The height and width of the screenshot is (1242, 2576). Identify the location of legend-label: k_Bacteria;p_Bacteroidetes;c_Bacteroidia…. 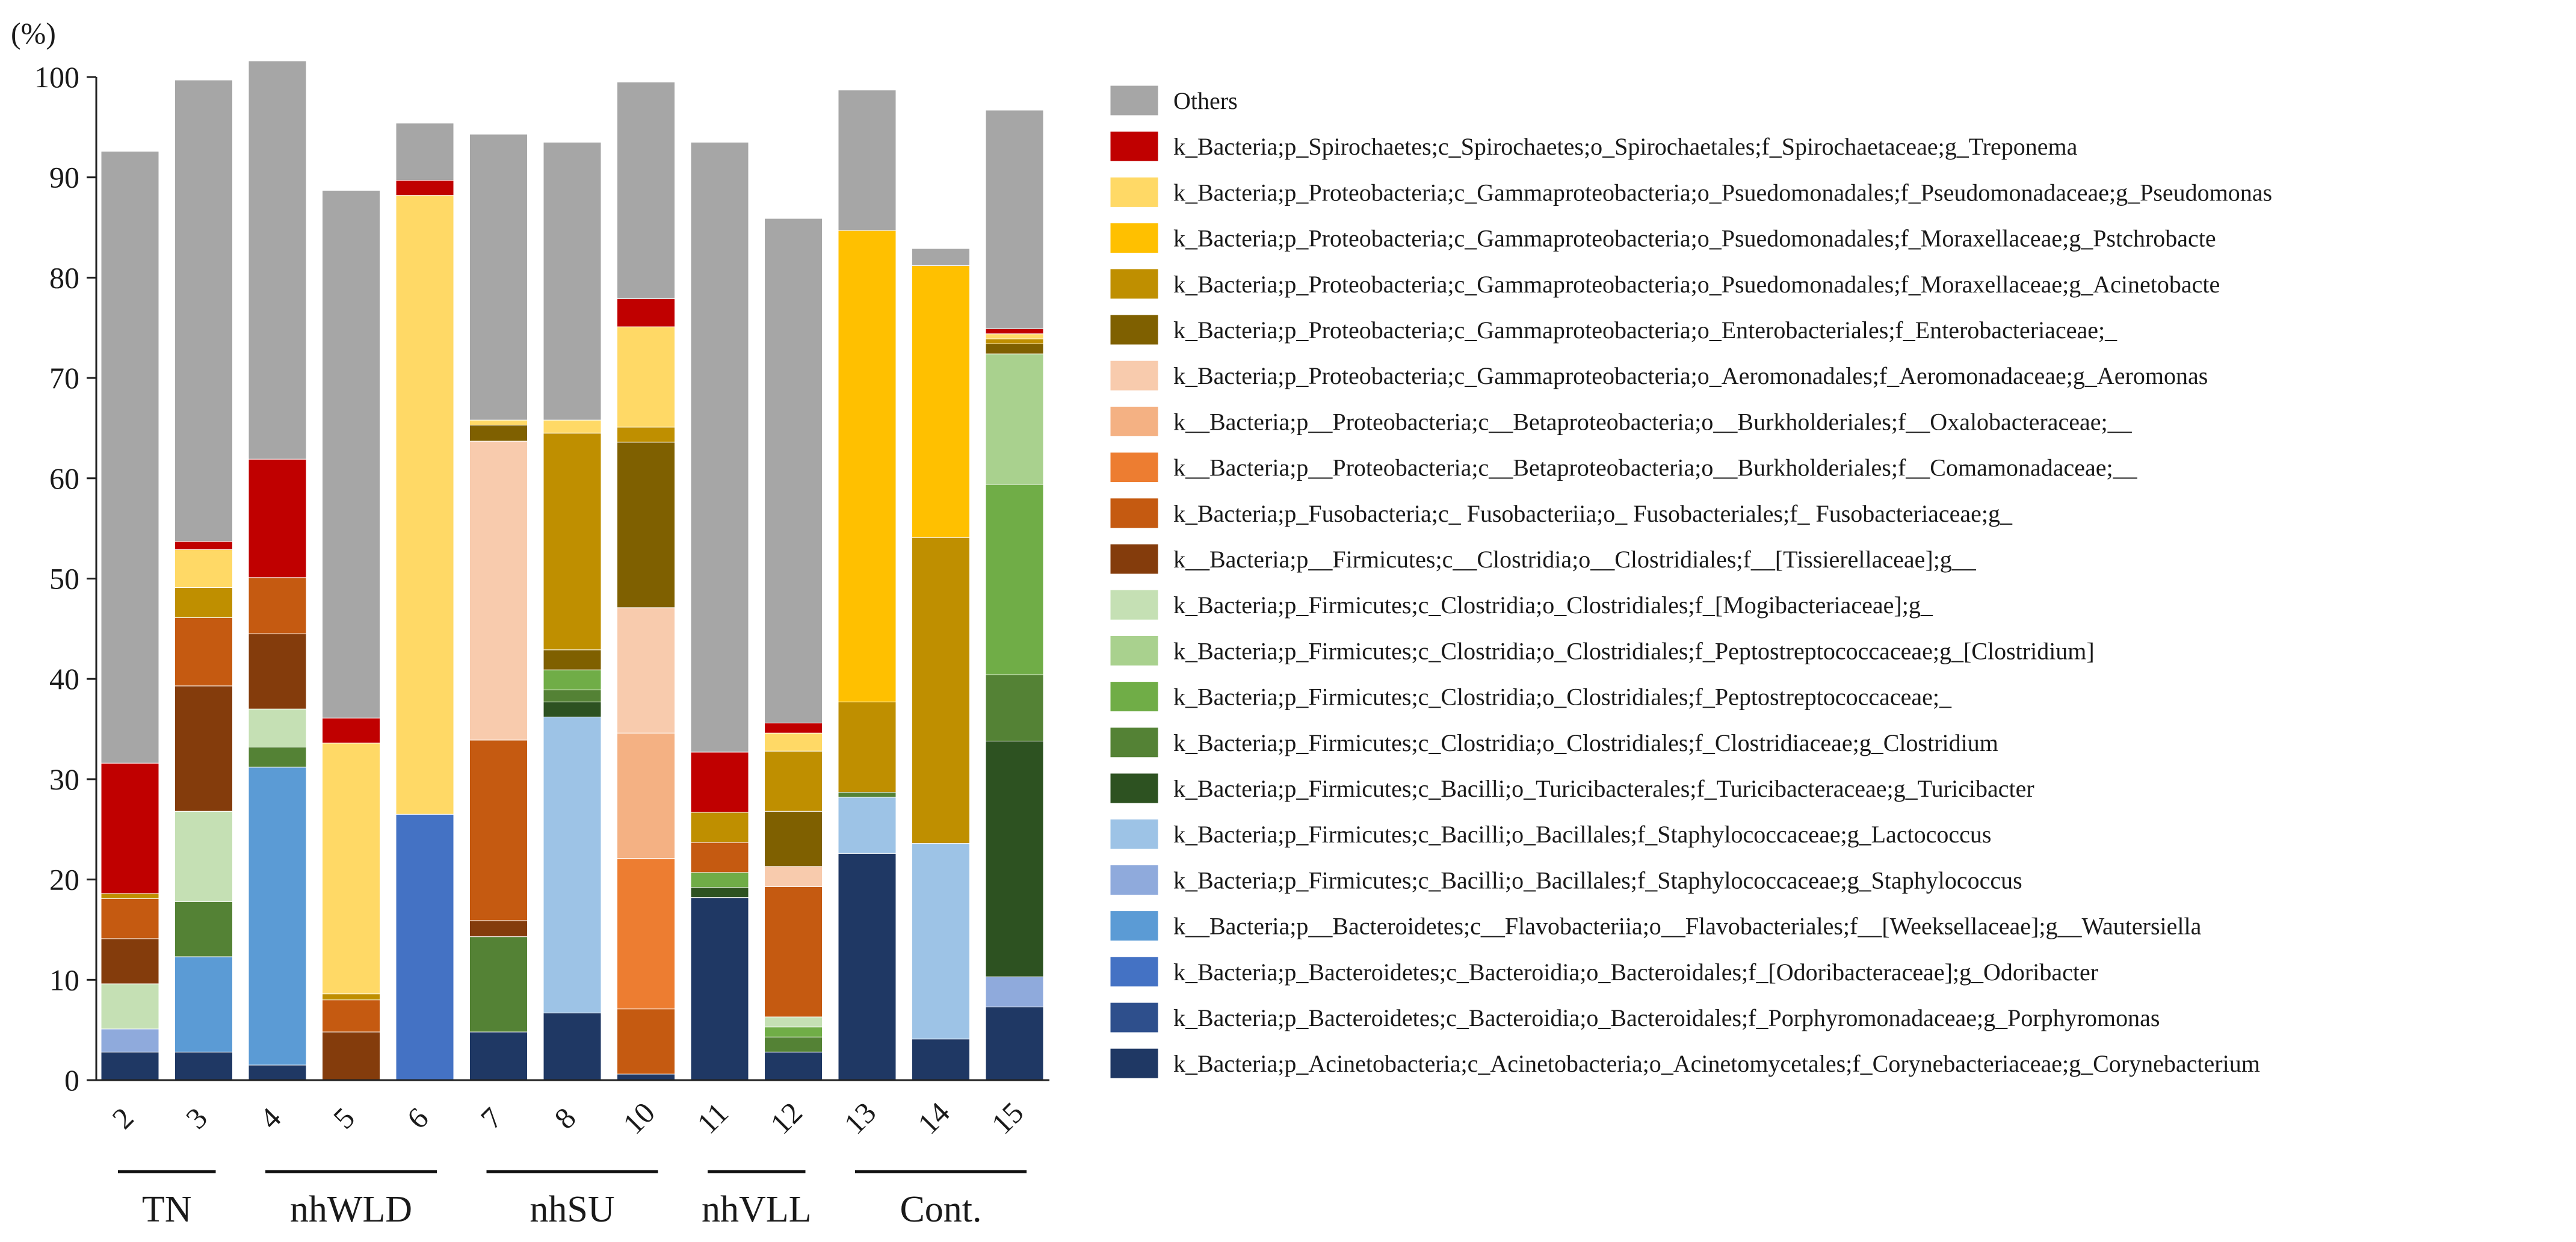
(1666, 1017).